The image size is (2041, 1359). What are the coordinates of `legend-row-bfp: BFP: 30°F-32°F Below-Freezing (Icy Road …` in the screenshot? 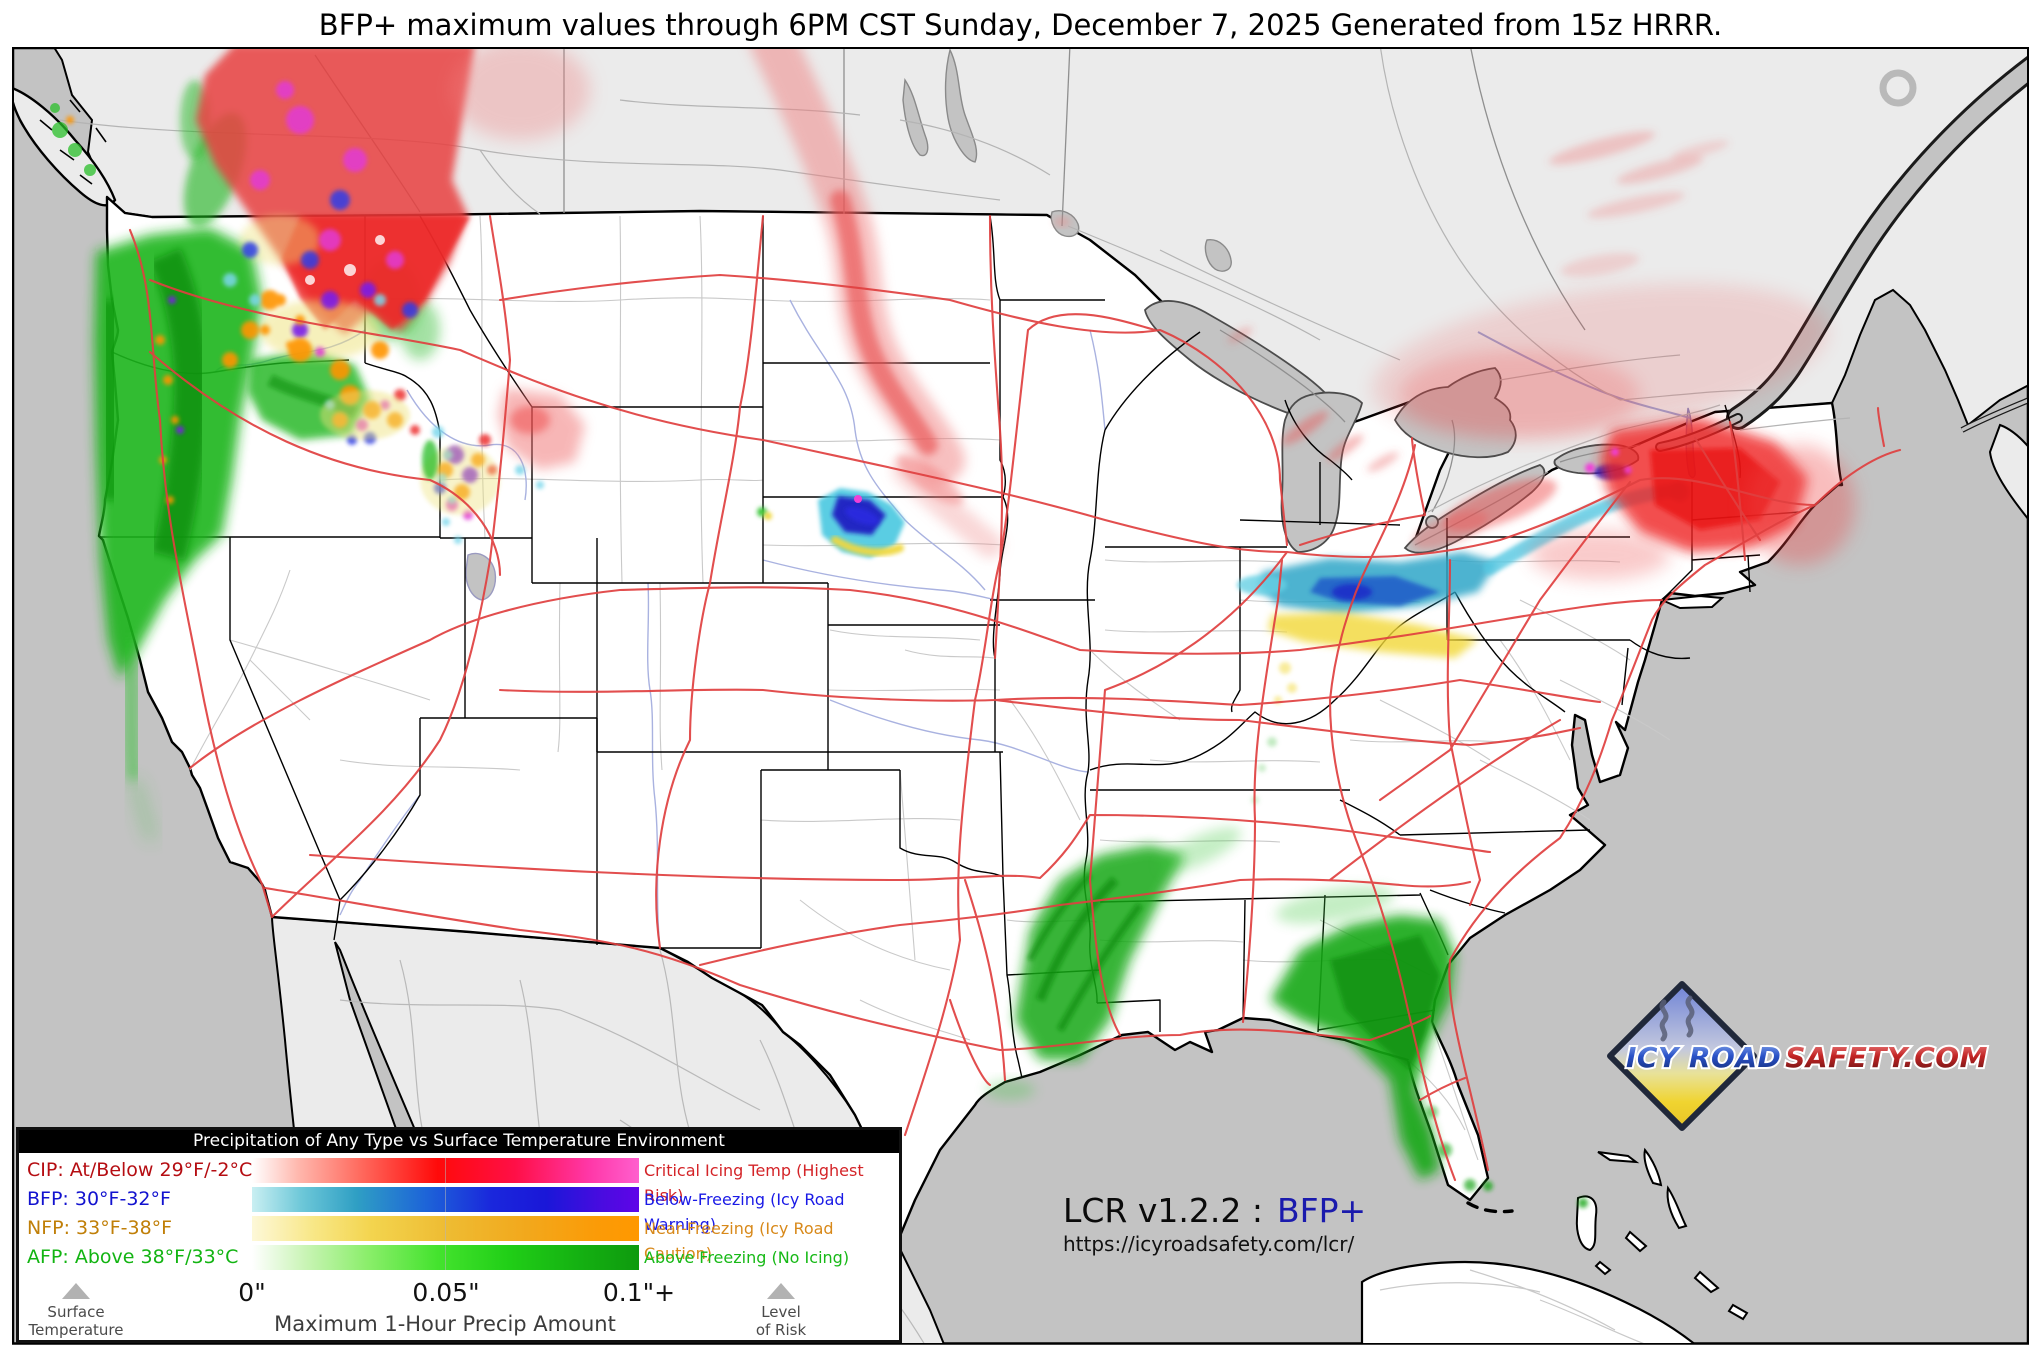 It's located at (459, 1210).